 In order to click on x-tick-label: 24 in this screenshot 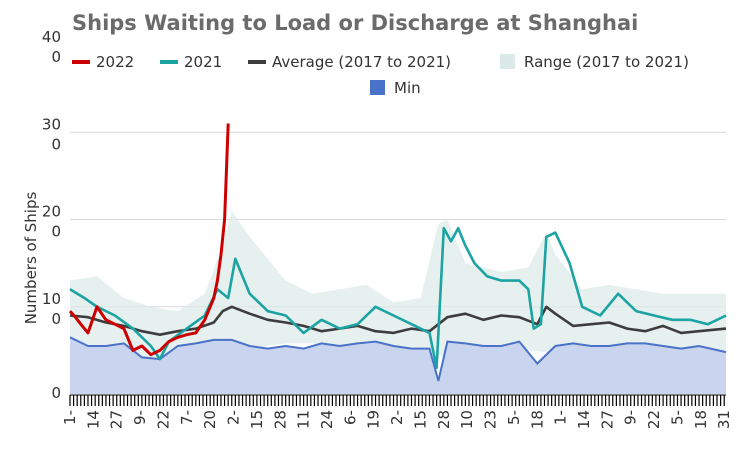, I will do `click(327, 419)`.